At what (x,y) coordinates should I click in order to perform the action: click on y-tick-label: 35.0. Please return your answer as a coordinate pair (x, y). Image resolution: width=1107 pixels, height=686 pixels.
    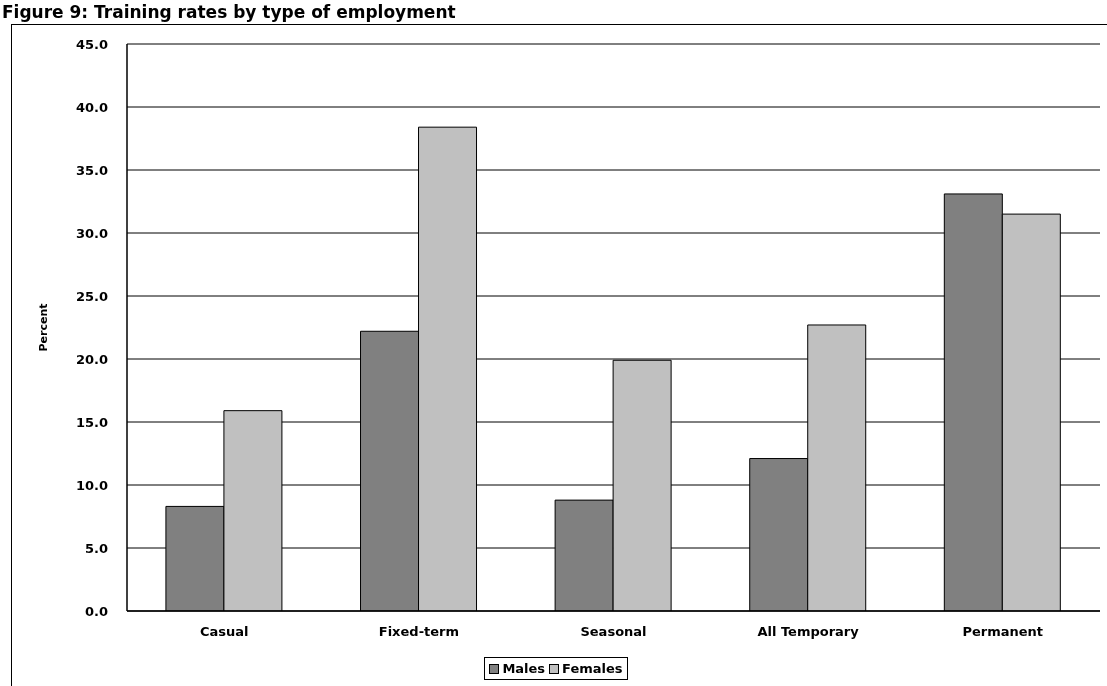
    Looking at the image, I should click on (91, 170).